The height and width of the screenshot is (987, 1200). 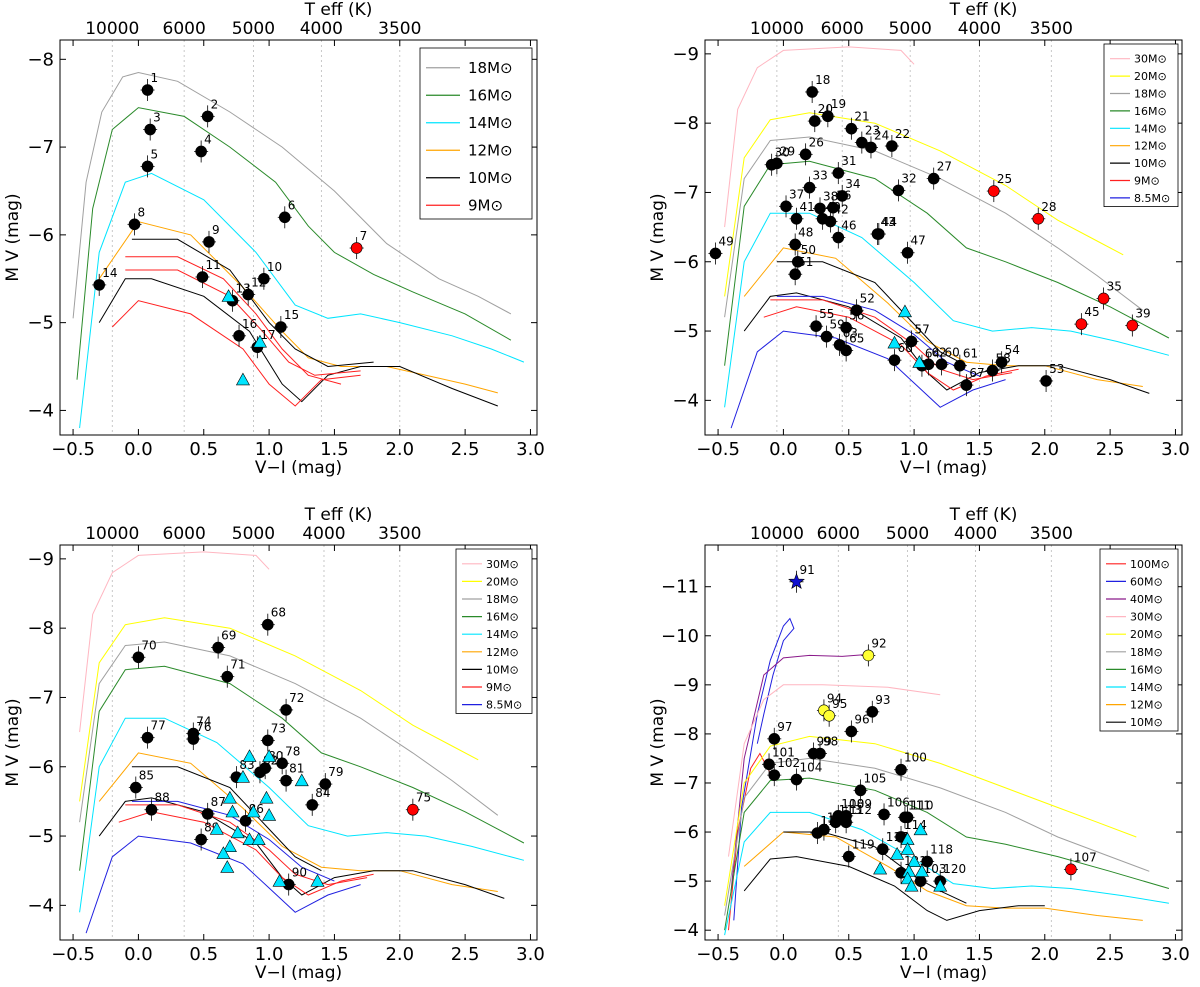 What do you see at coordinates (954, 869) in the screenshot?
I see `star-label: 120` at bounding box center [954, 869].